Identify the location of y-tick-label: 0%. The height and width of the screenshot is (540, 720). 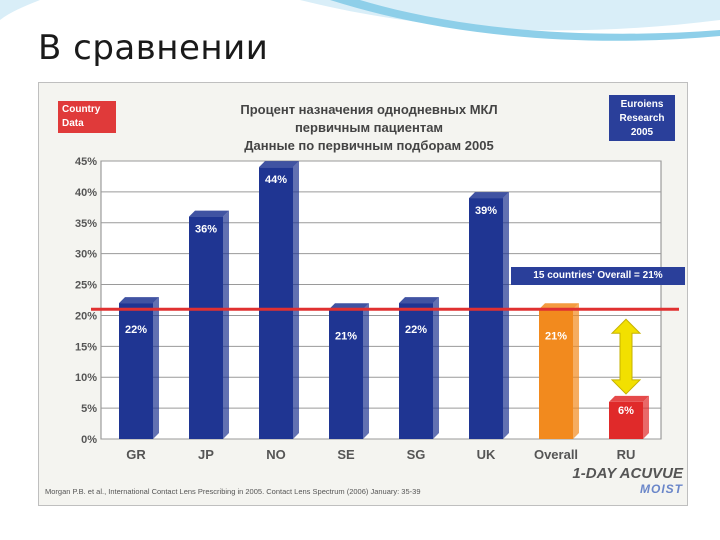
(89, 440).